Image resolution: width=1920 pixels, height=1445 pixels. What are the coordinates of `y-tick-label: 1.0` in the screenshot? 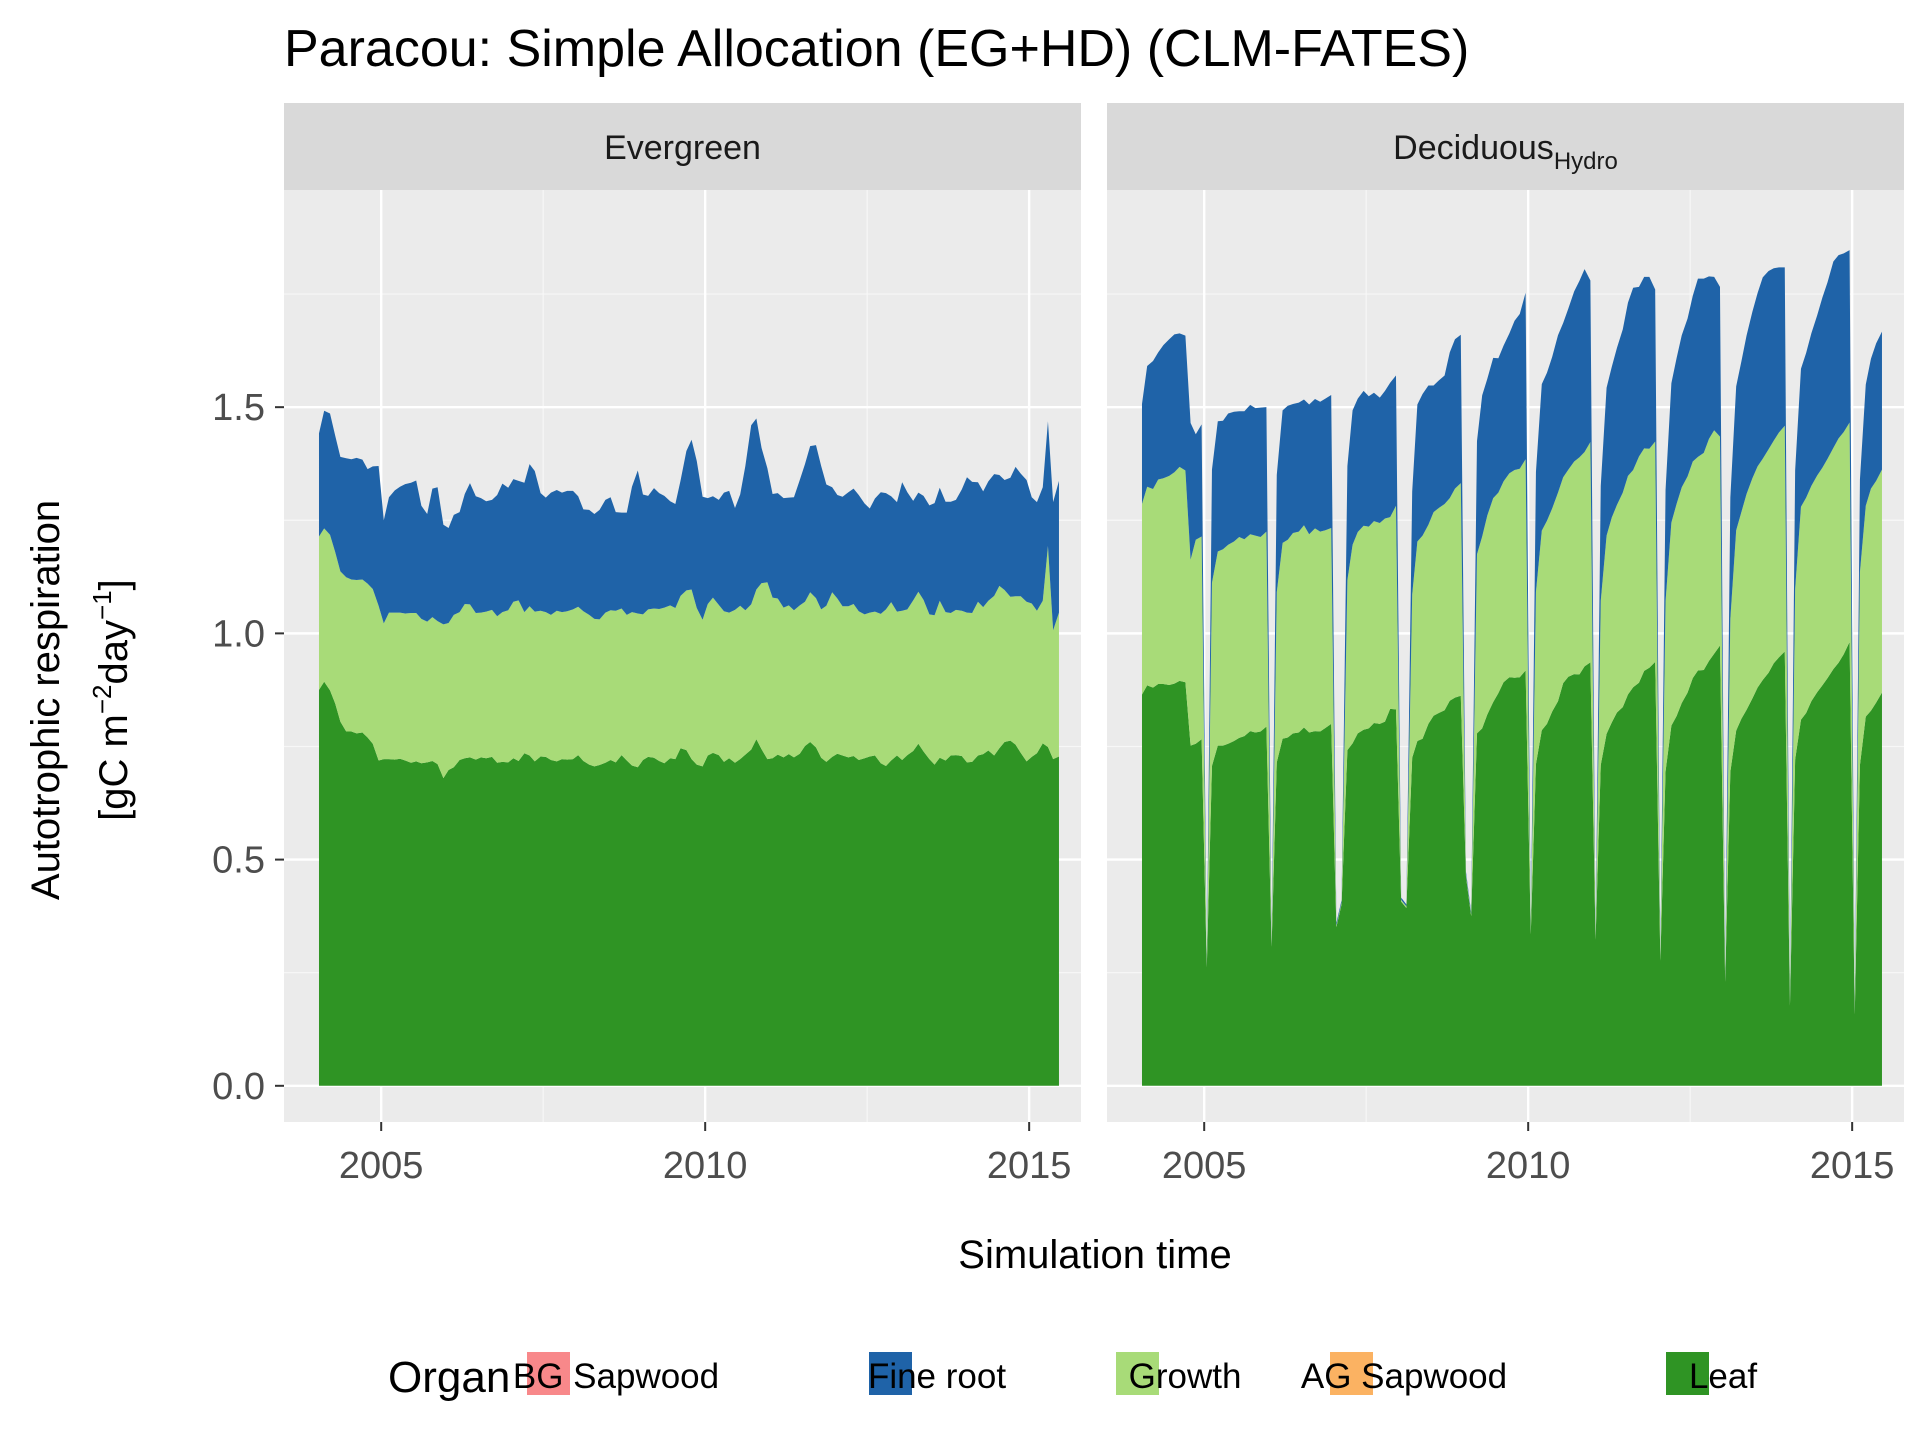 It's located at (238, 634).